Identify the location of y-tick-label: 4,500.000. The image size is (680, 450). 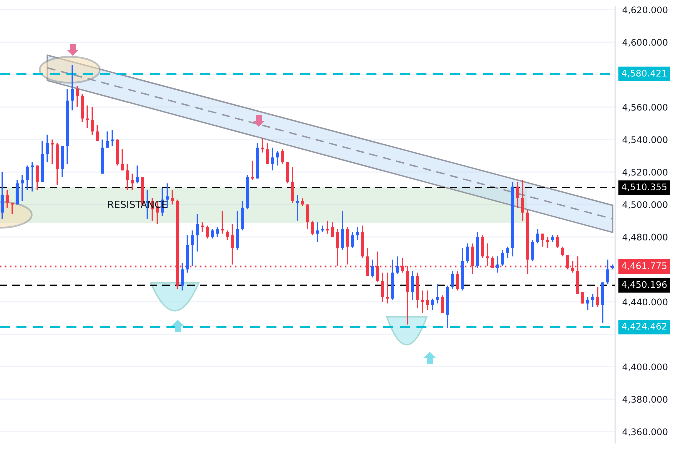
(645, 205).